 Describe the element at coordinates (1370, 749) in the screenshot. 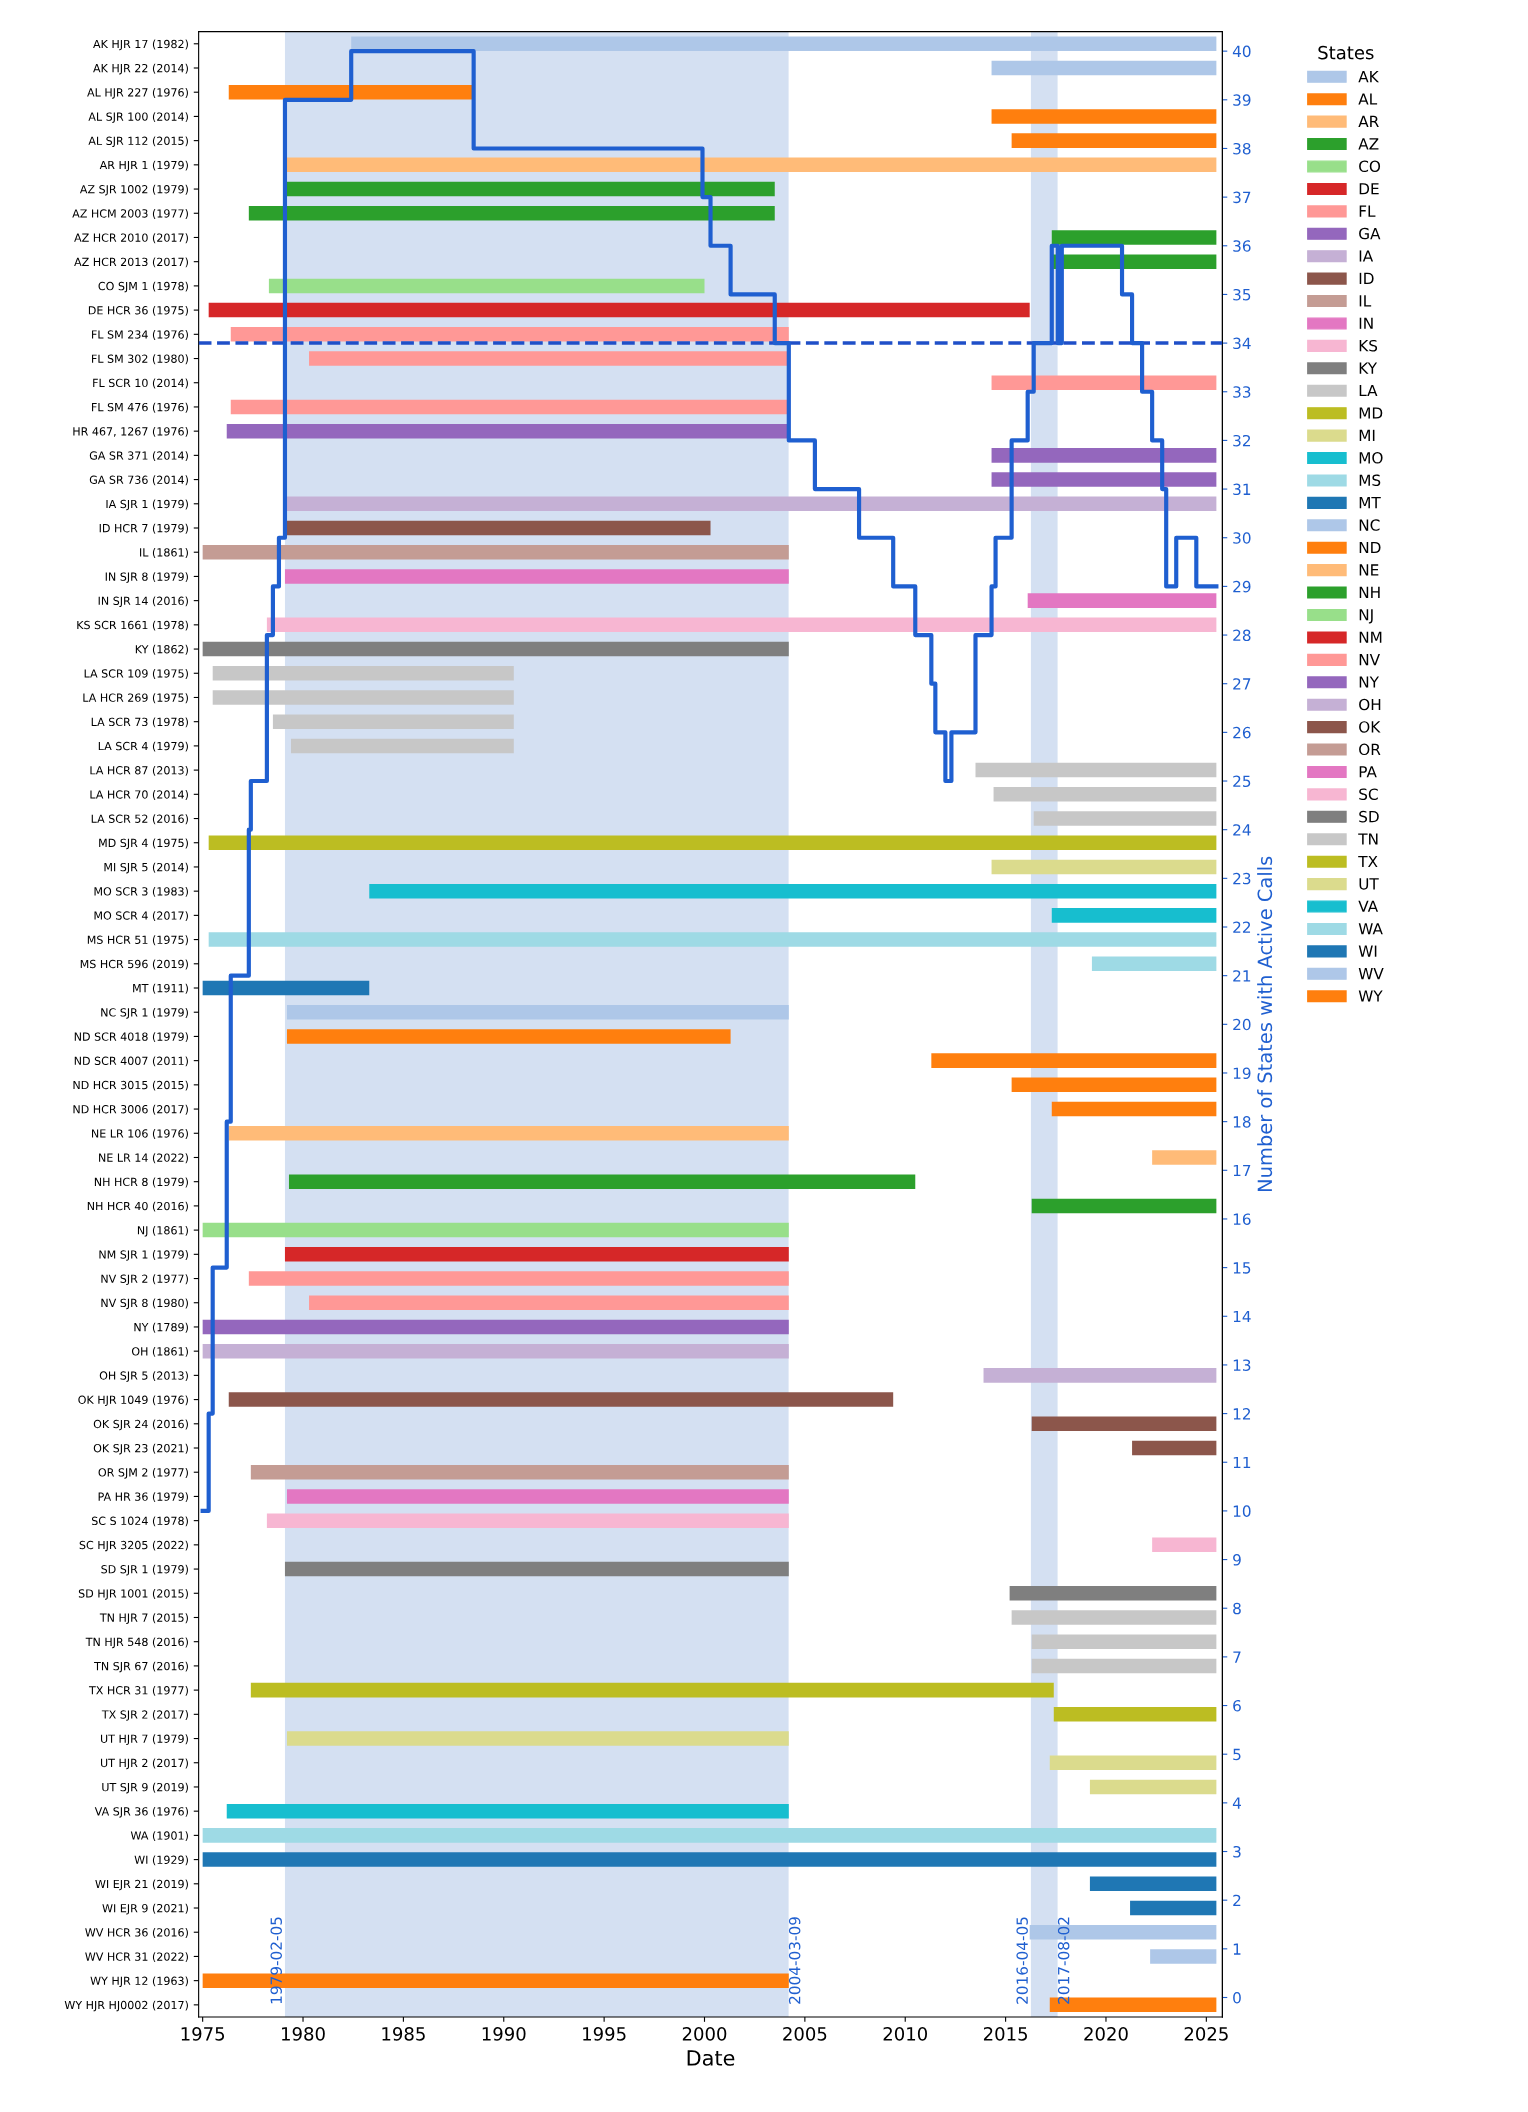

I see `legend-label: OR` at that location.